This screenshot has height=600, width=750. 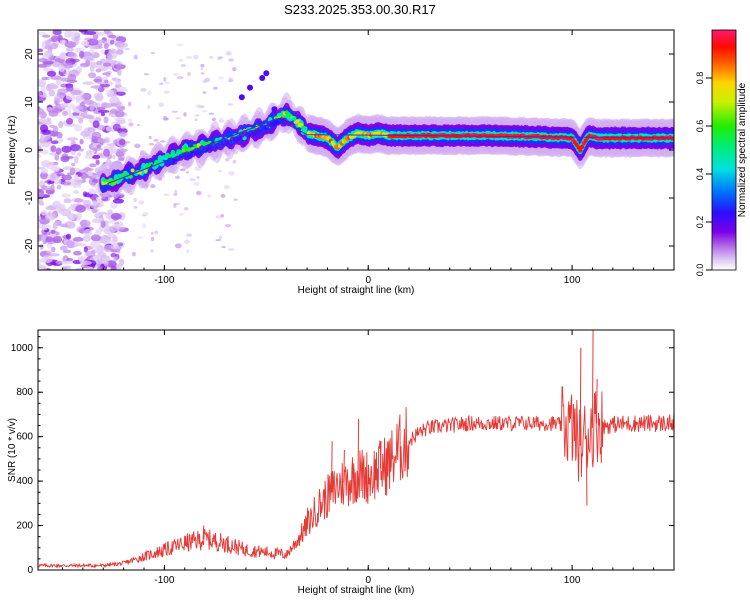 What do you see at coordinates (368, 280) in the screenshot?
I see `spectrogram-x-tick-label: 0` at bounding box center [368, 280].